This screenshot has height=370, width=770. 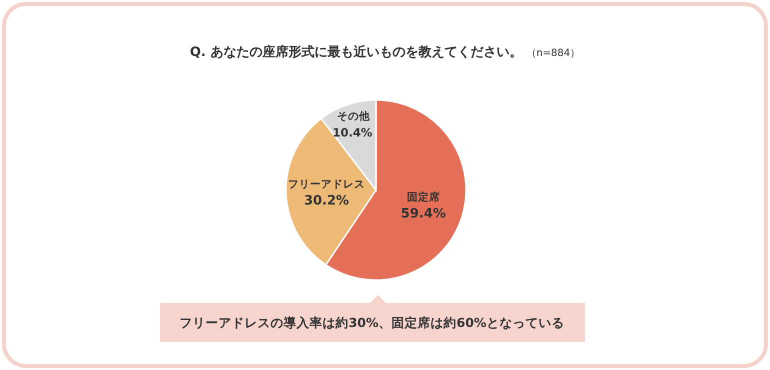 I want to click on slice-label: フリーアドレス, so click(x=327, y=184).